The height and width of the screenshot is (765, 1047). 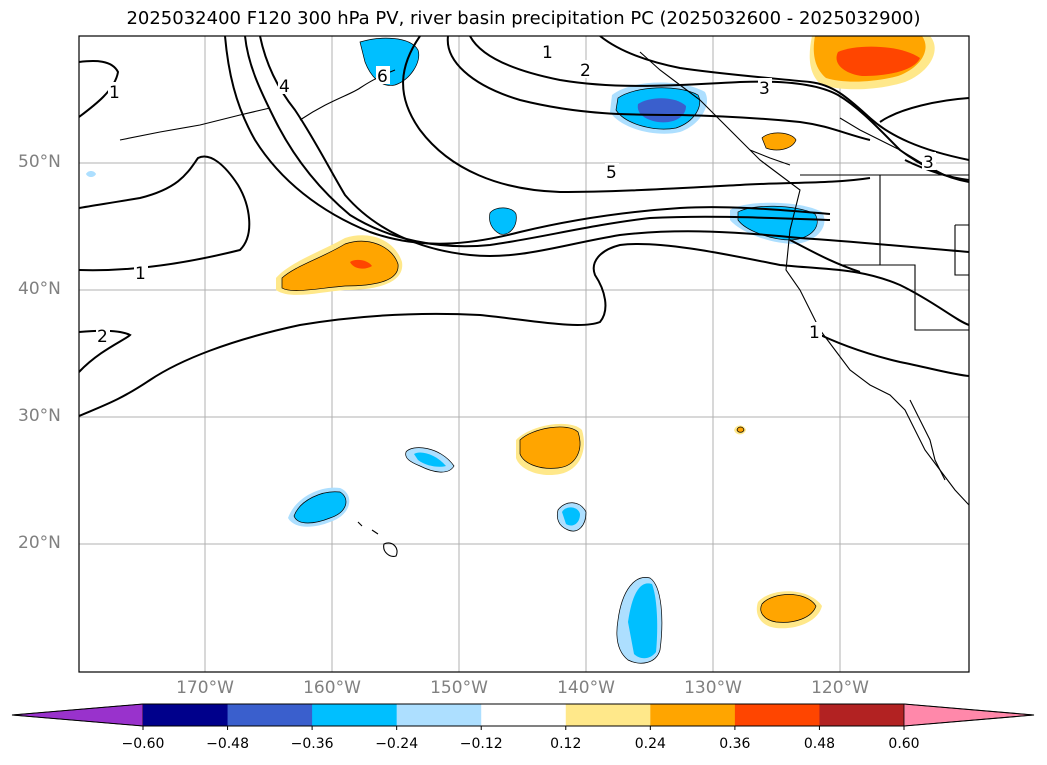 I want to click on colorbar-tick-label: 0.12, so click(x=566, y=744).